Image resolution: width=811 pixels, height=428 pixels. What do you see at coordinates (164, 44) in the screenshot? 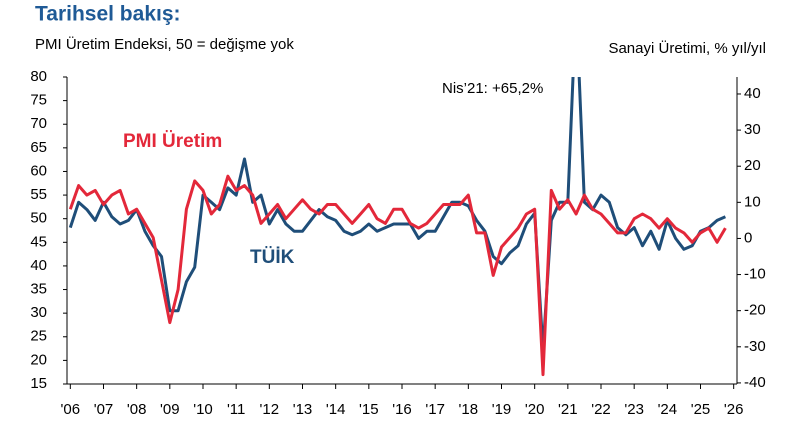
I see `chart-subtitle: PMI Üretim Endeksi, 50 = değişme yok` at bounding box center [164, 44].